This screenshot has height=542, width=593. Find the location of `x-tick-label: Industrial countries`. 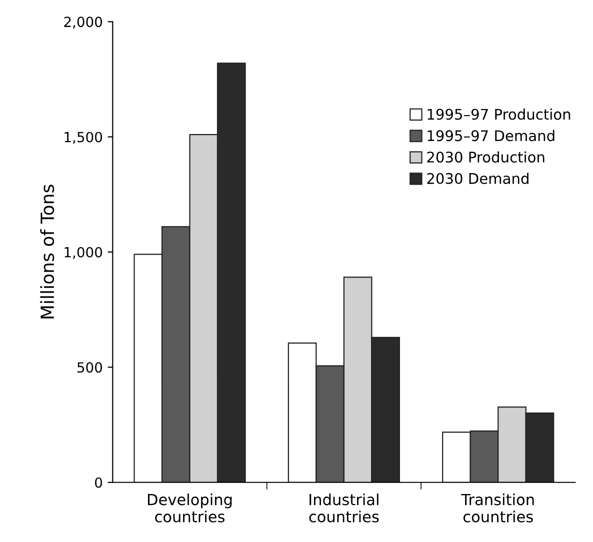

x-tick-label: Industrial countries is located at coordinates (344, 507).